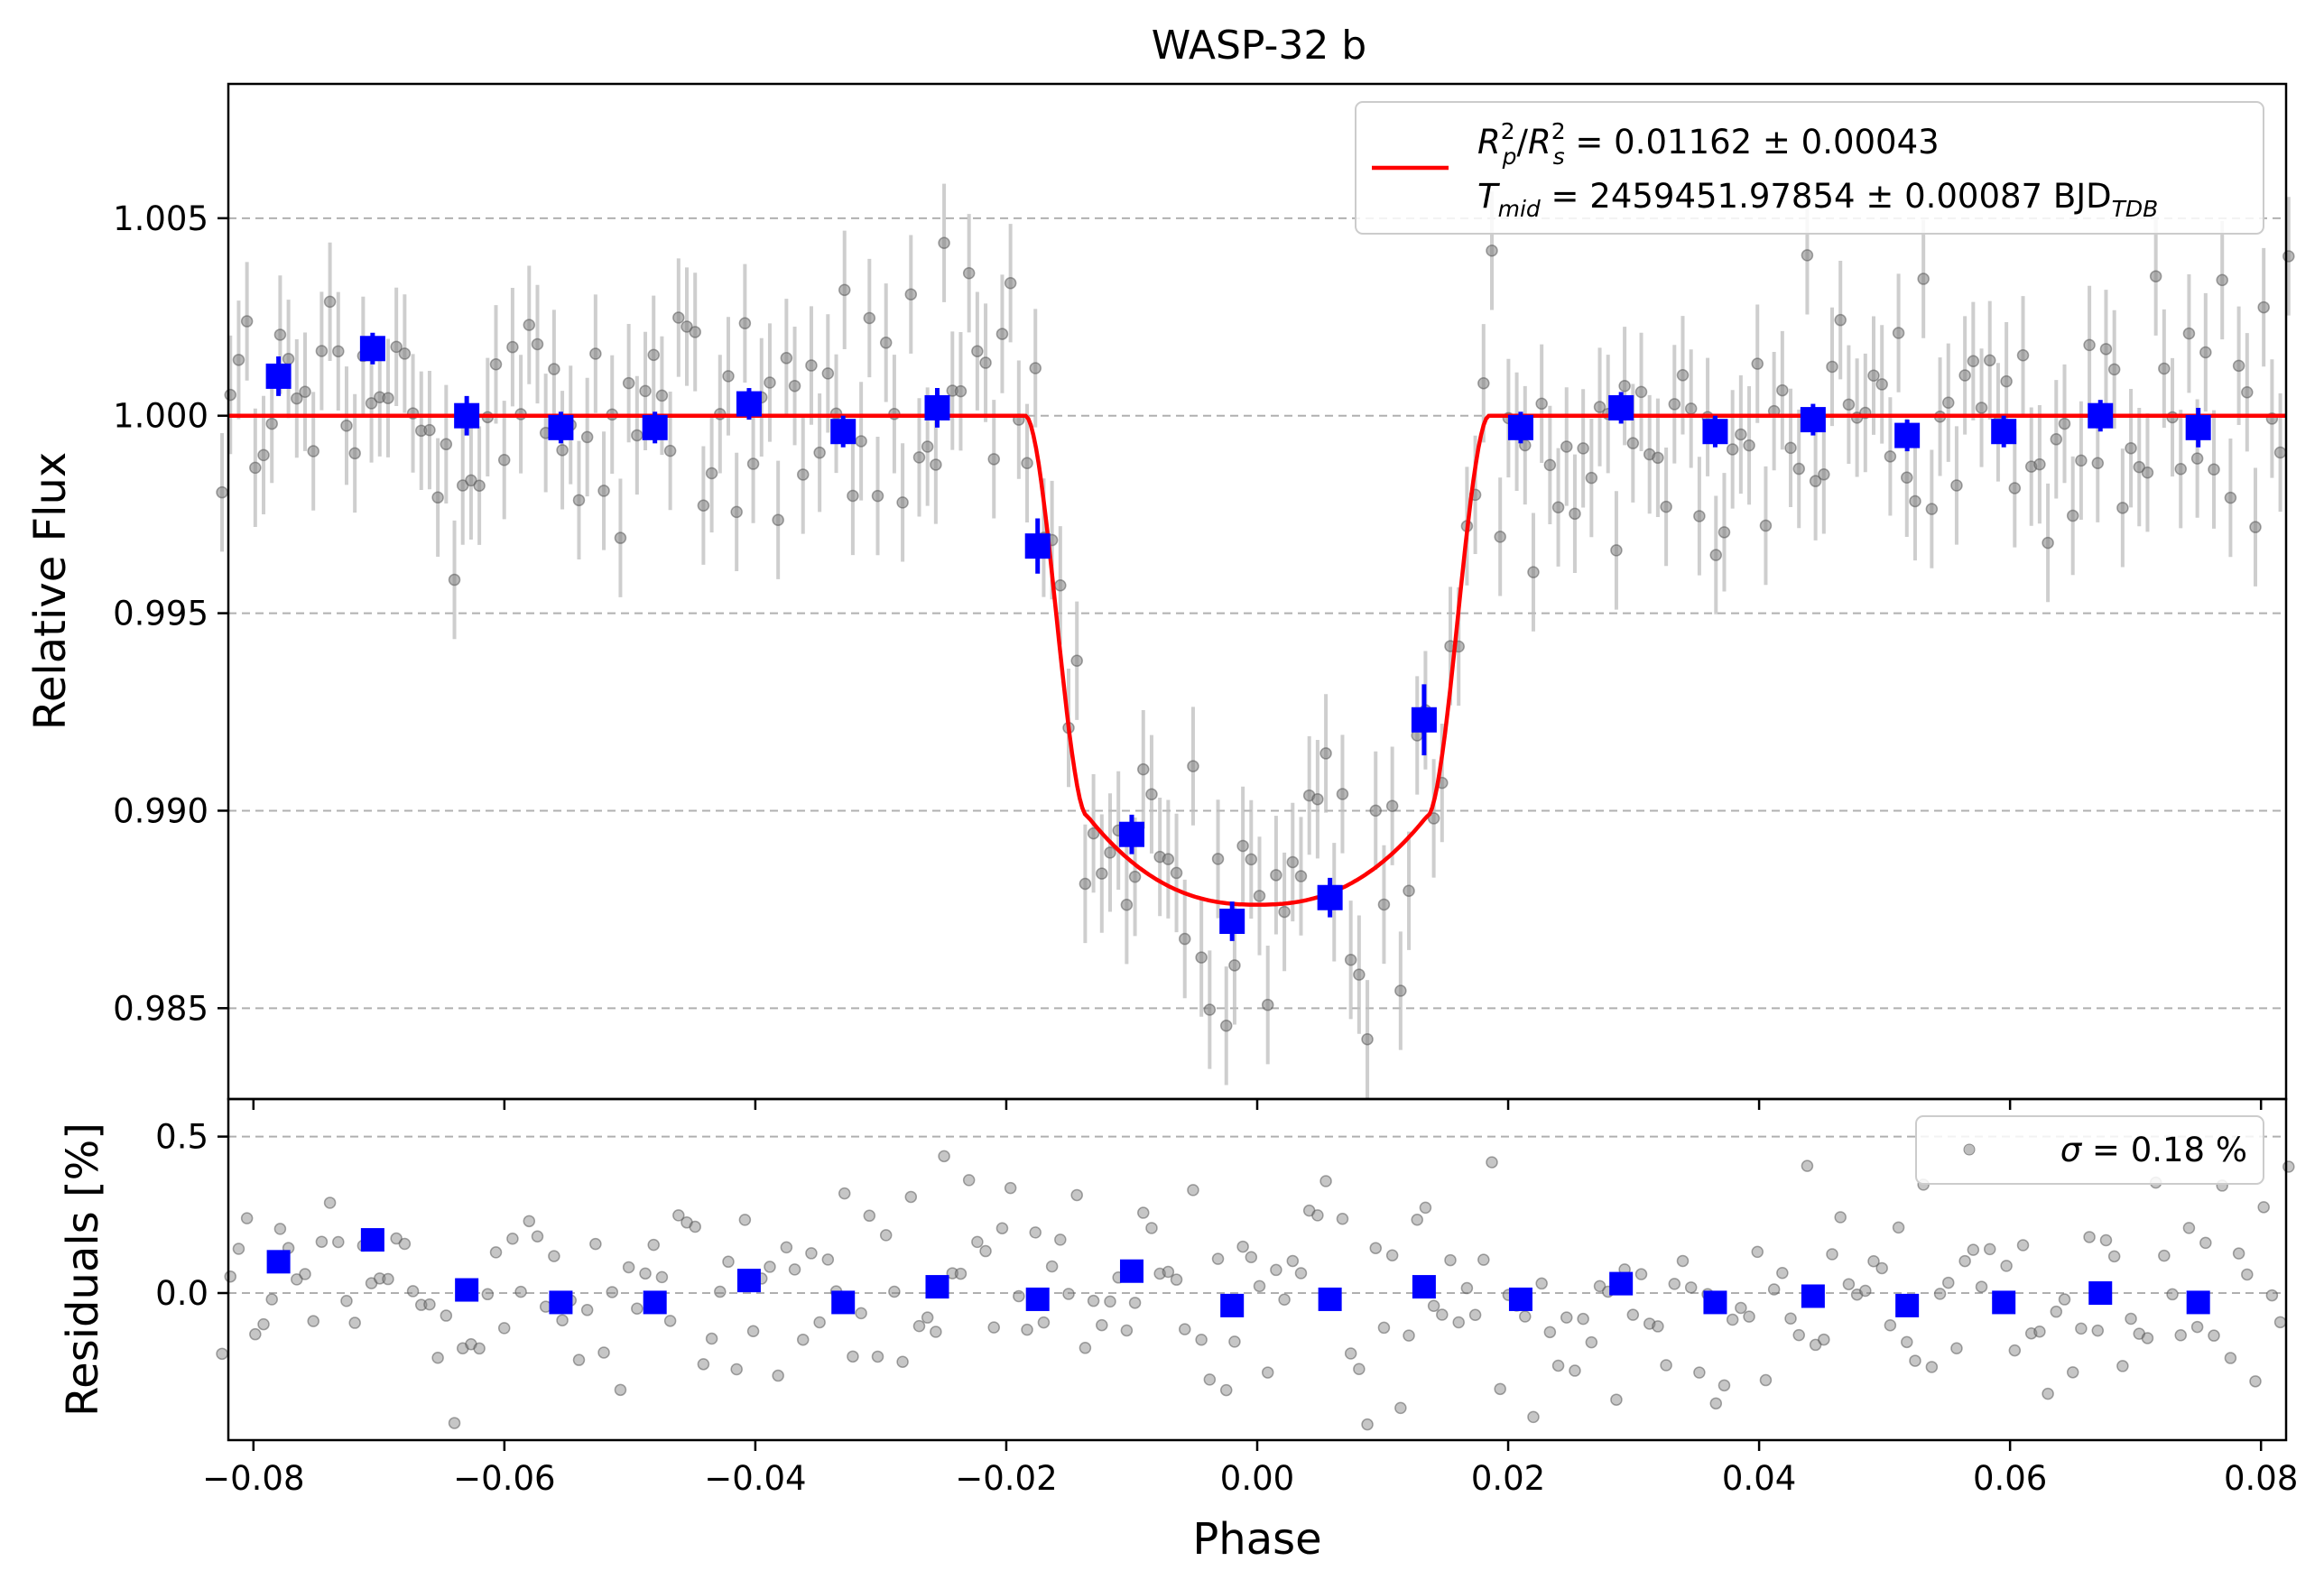 Image resolution: width=2324 pixels, height=1589 pixels. I want to click on legend-tmid-value: = 2459451.97854 ± 0.00087 BJD, so click(1827, 196).